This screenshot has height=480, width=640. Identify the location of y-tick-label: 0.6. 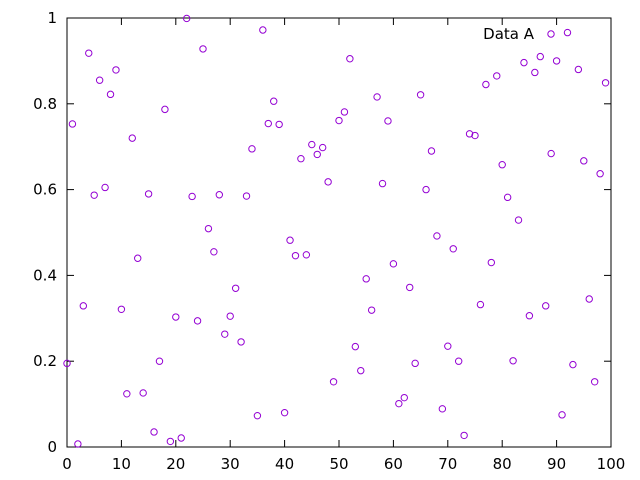
(45, 190).